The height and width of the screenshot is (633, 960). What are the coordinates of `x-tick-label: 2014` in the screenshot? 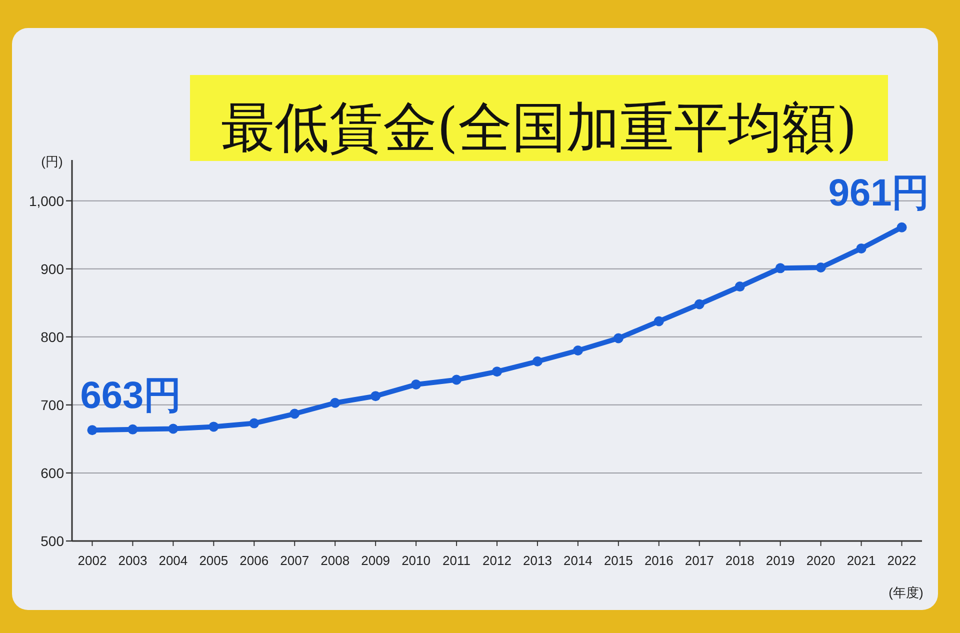 It's located at (577, 560).